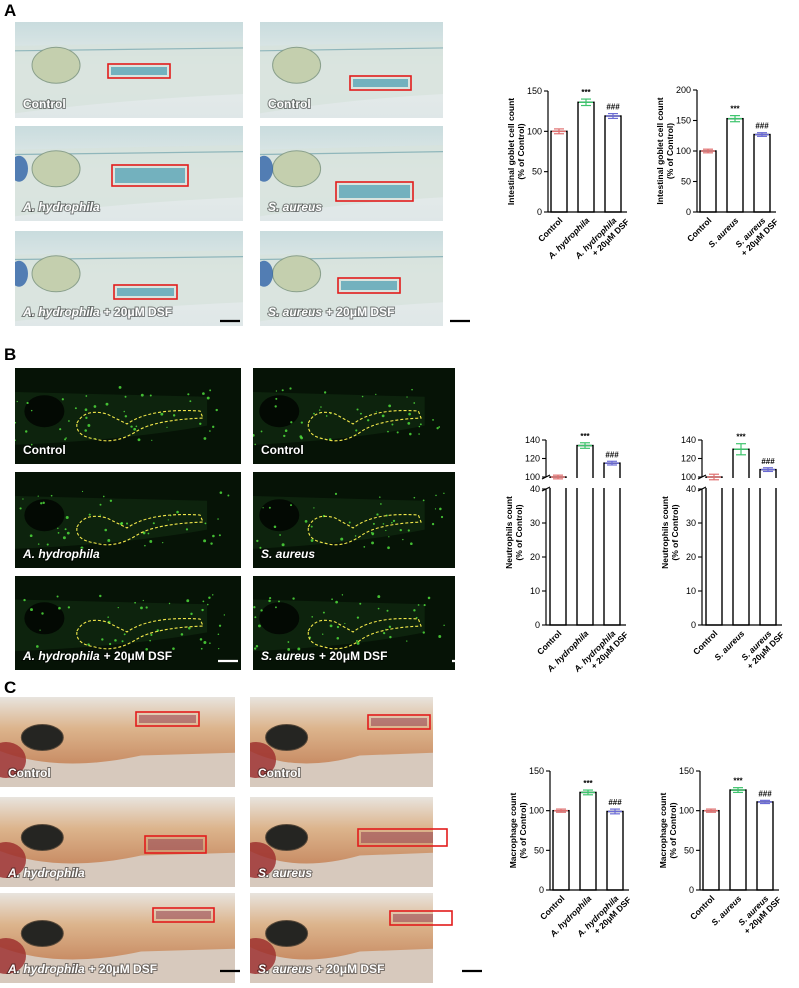 The width and height of the screenshot is (799, 988). I want to click on image-caption: S. aureus + 20μM DSF, so click(321, 969).